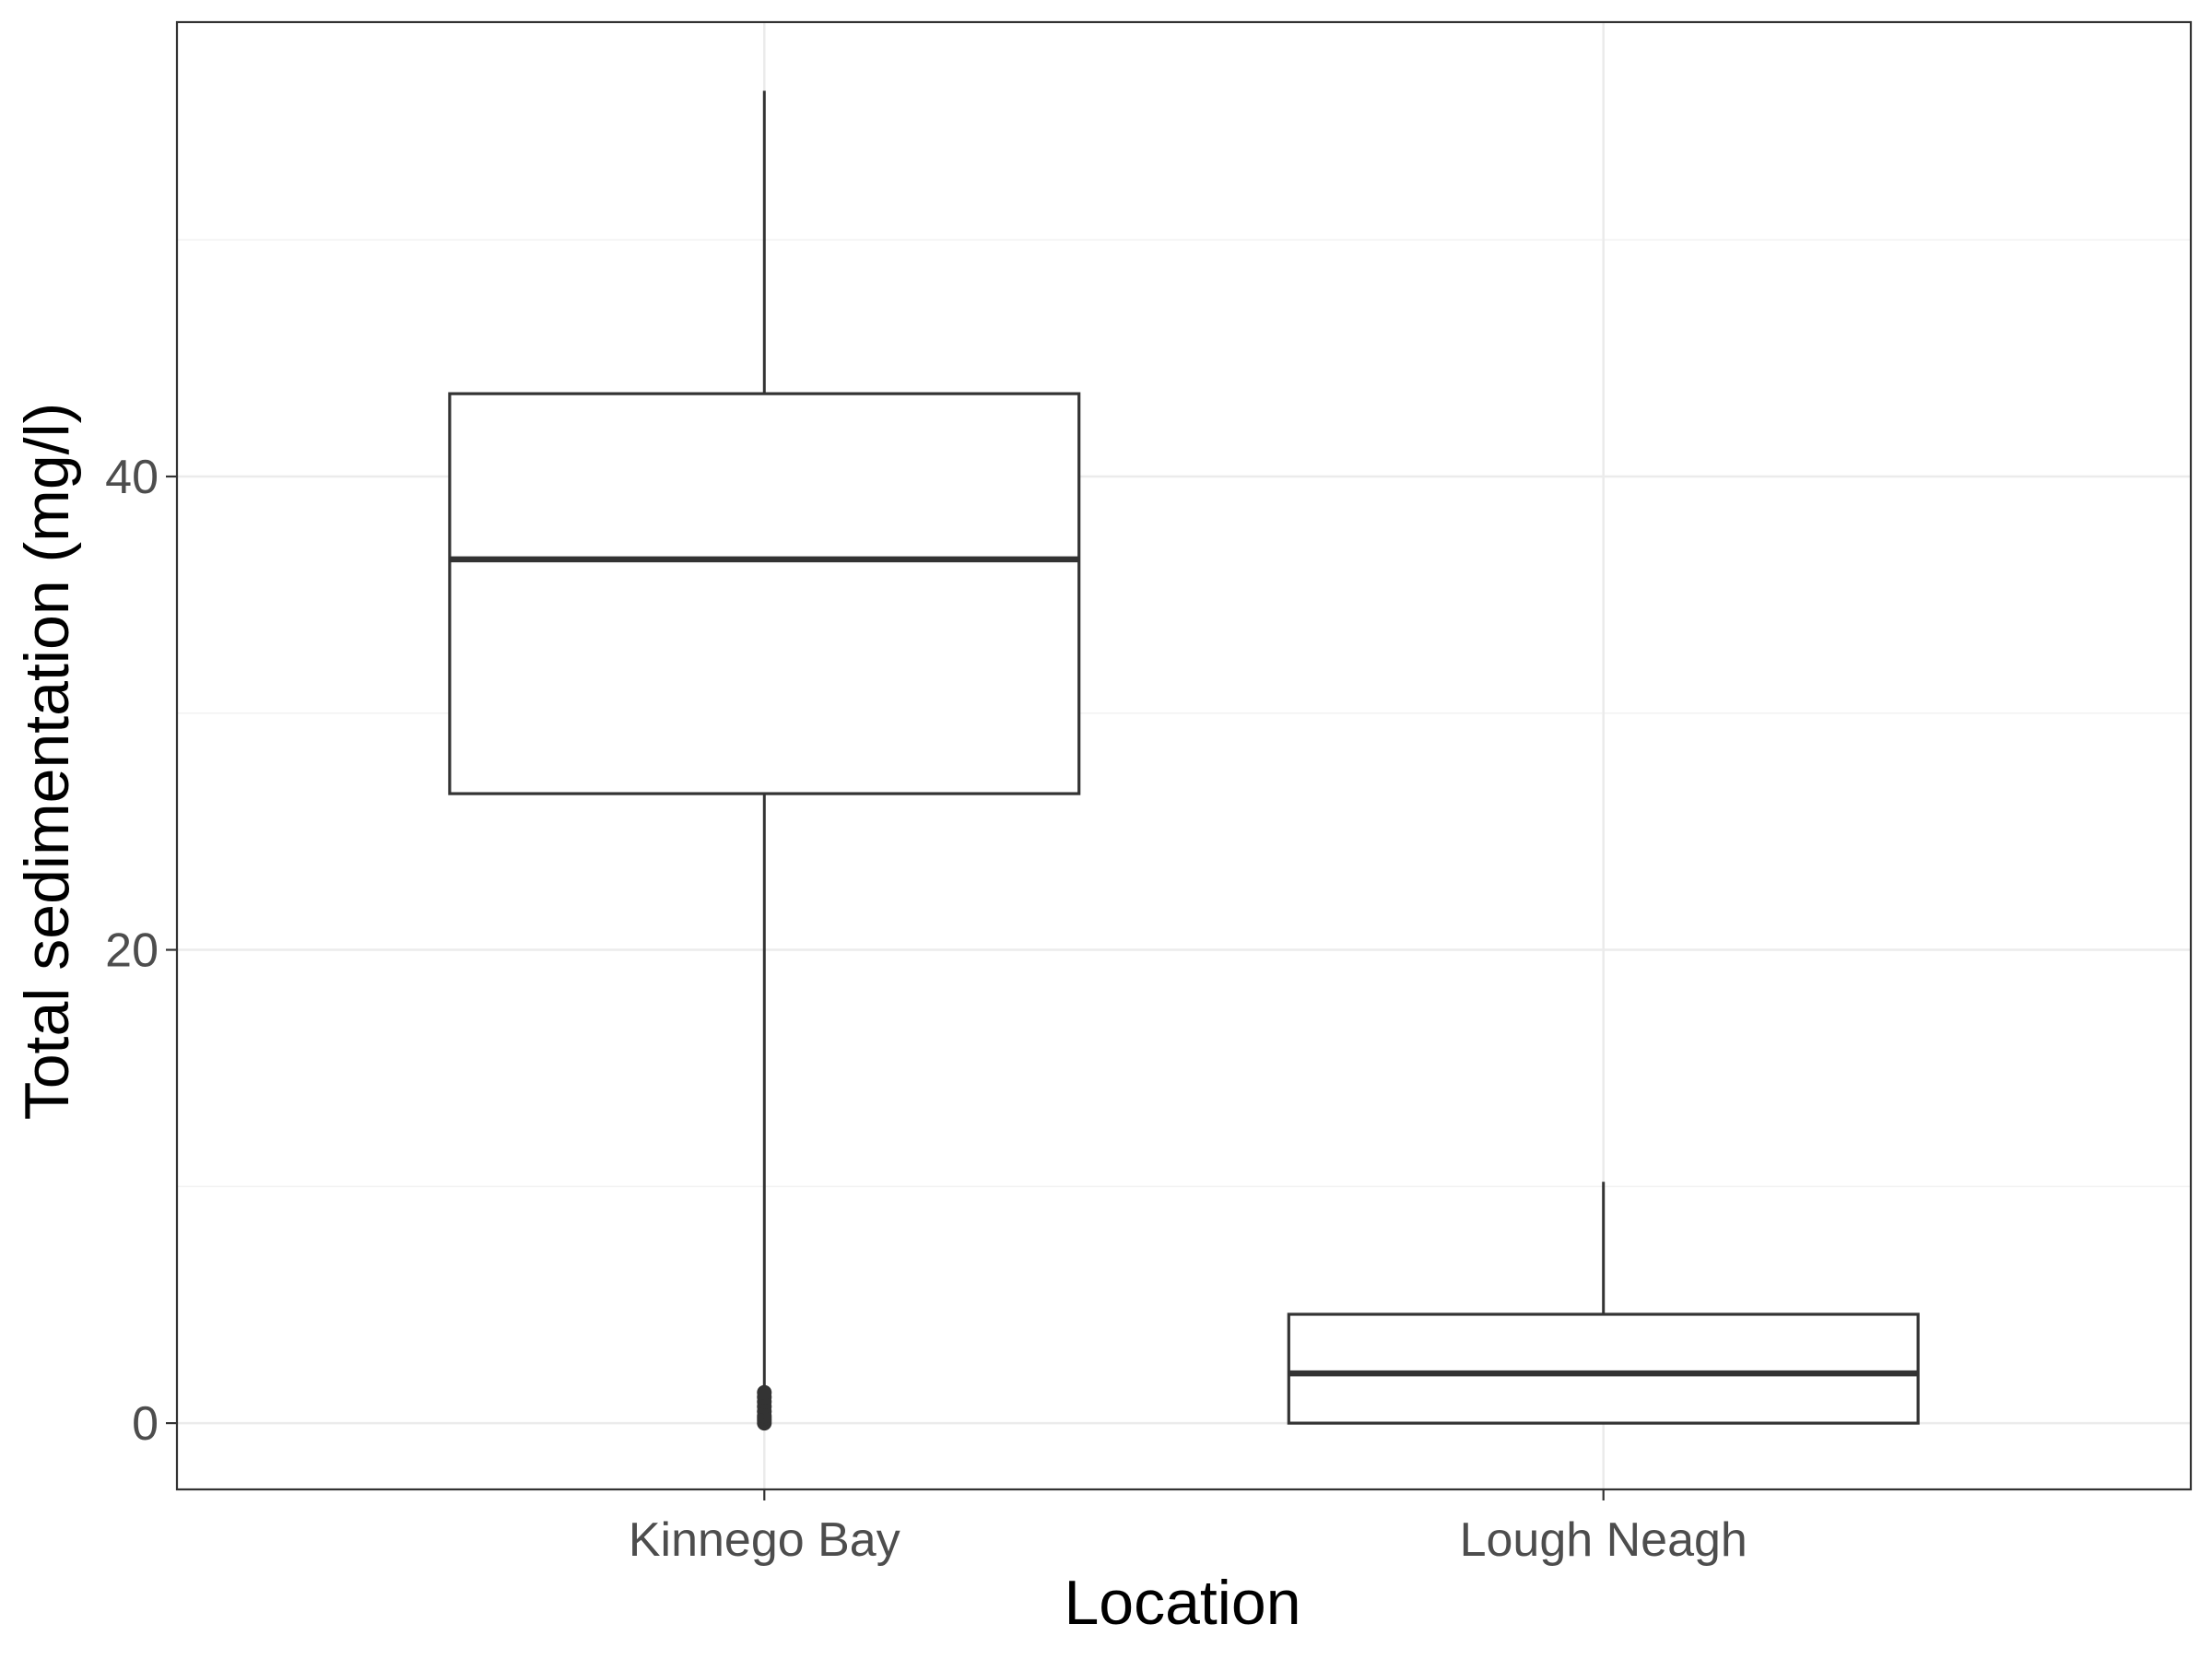  Describe the element at coordinates (47, 762) in the screenshot. I see `y-axis-title: Total sedimentation (mg/l)` at that location.